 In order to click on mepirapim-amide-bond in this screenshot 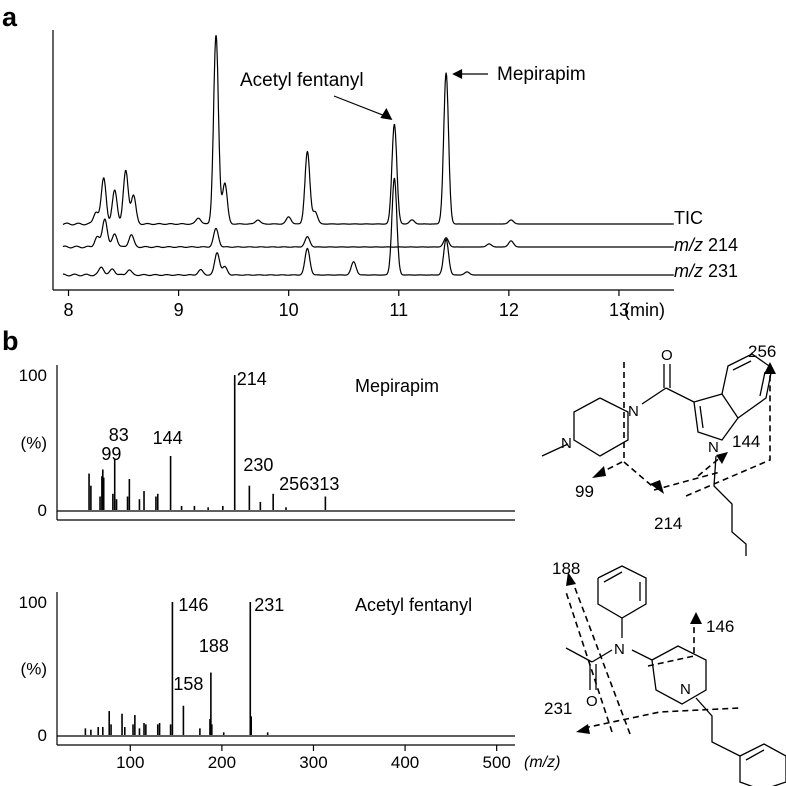, I will do `click(654, 396)`.